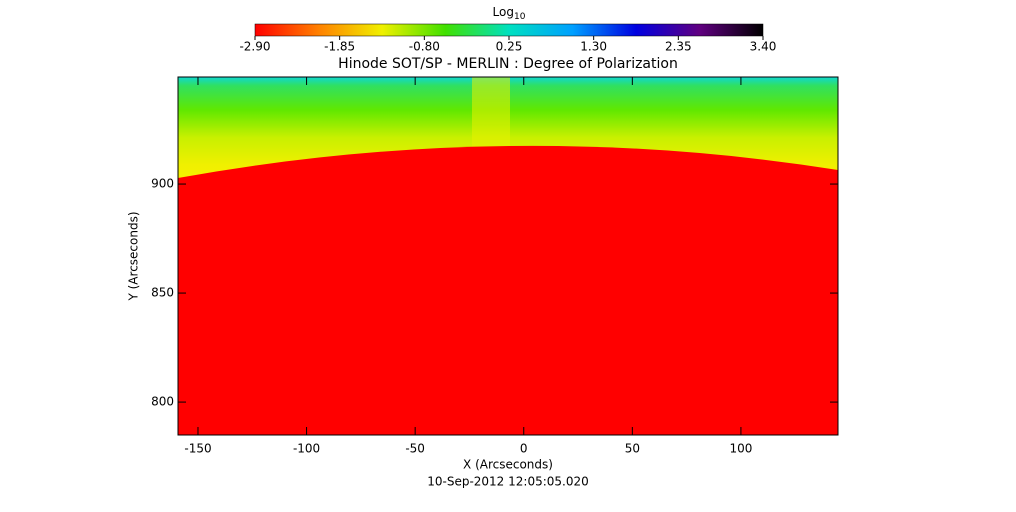 This screenshot has width=1016, height=512. Describe the element at coordinates (740, 449) in the screenshot. I see `x-tick-label: 100` at that location.